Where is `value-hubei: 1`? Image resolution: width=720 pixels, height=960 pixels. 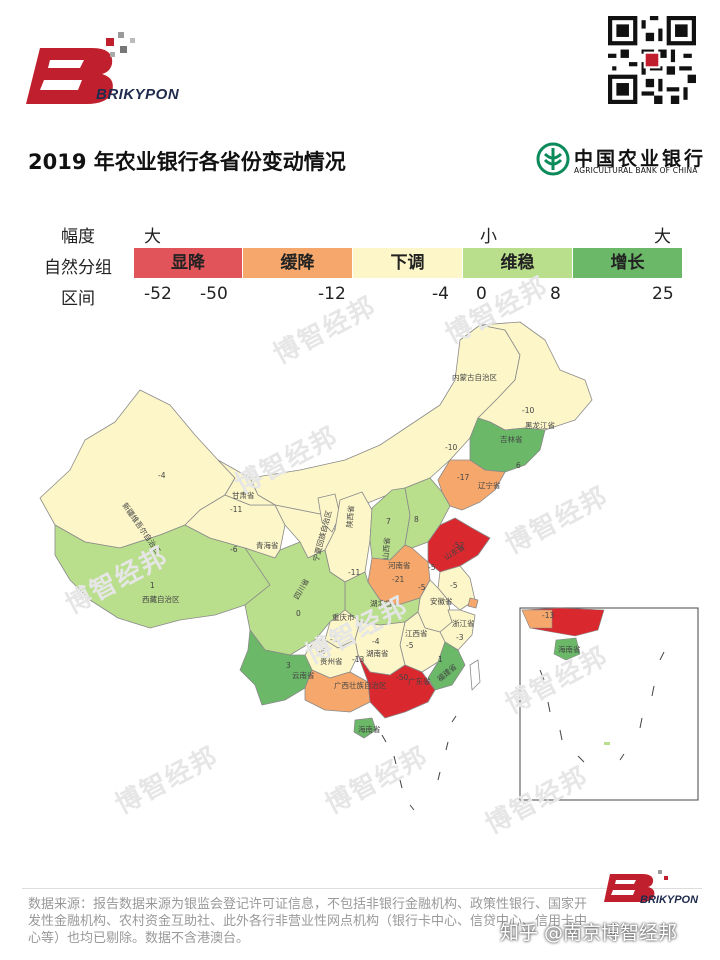
value-hubei: 1 is located at coordinates (398, 603).